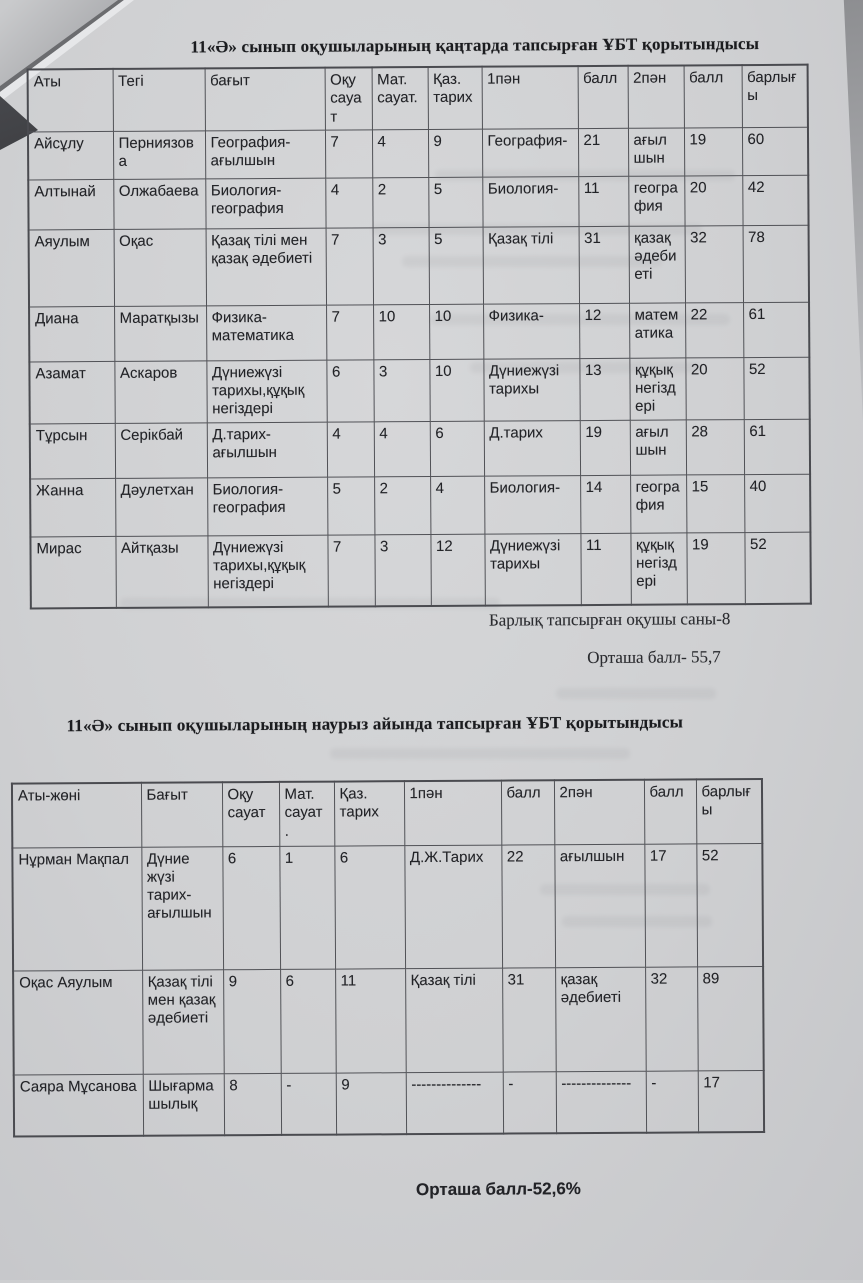  I want to click on table-cell: Дүниежүзі тарихы, so click(532, 569).